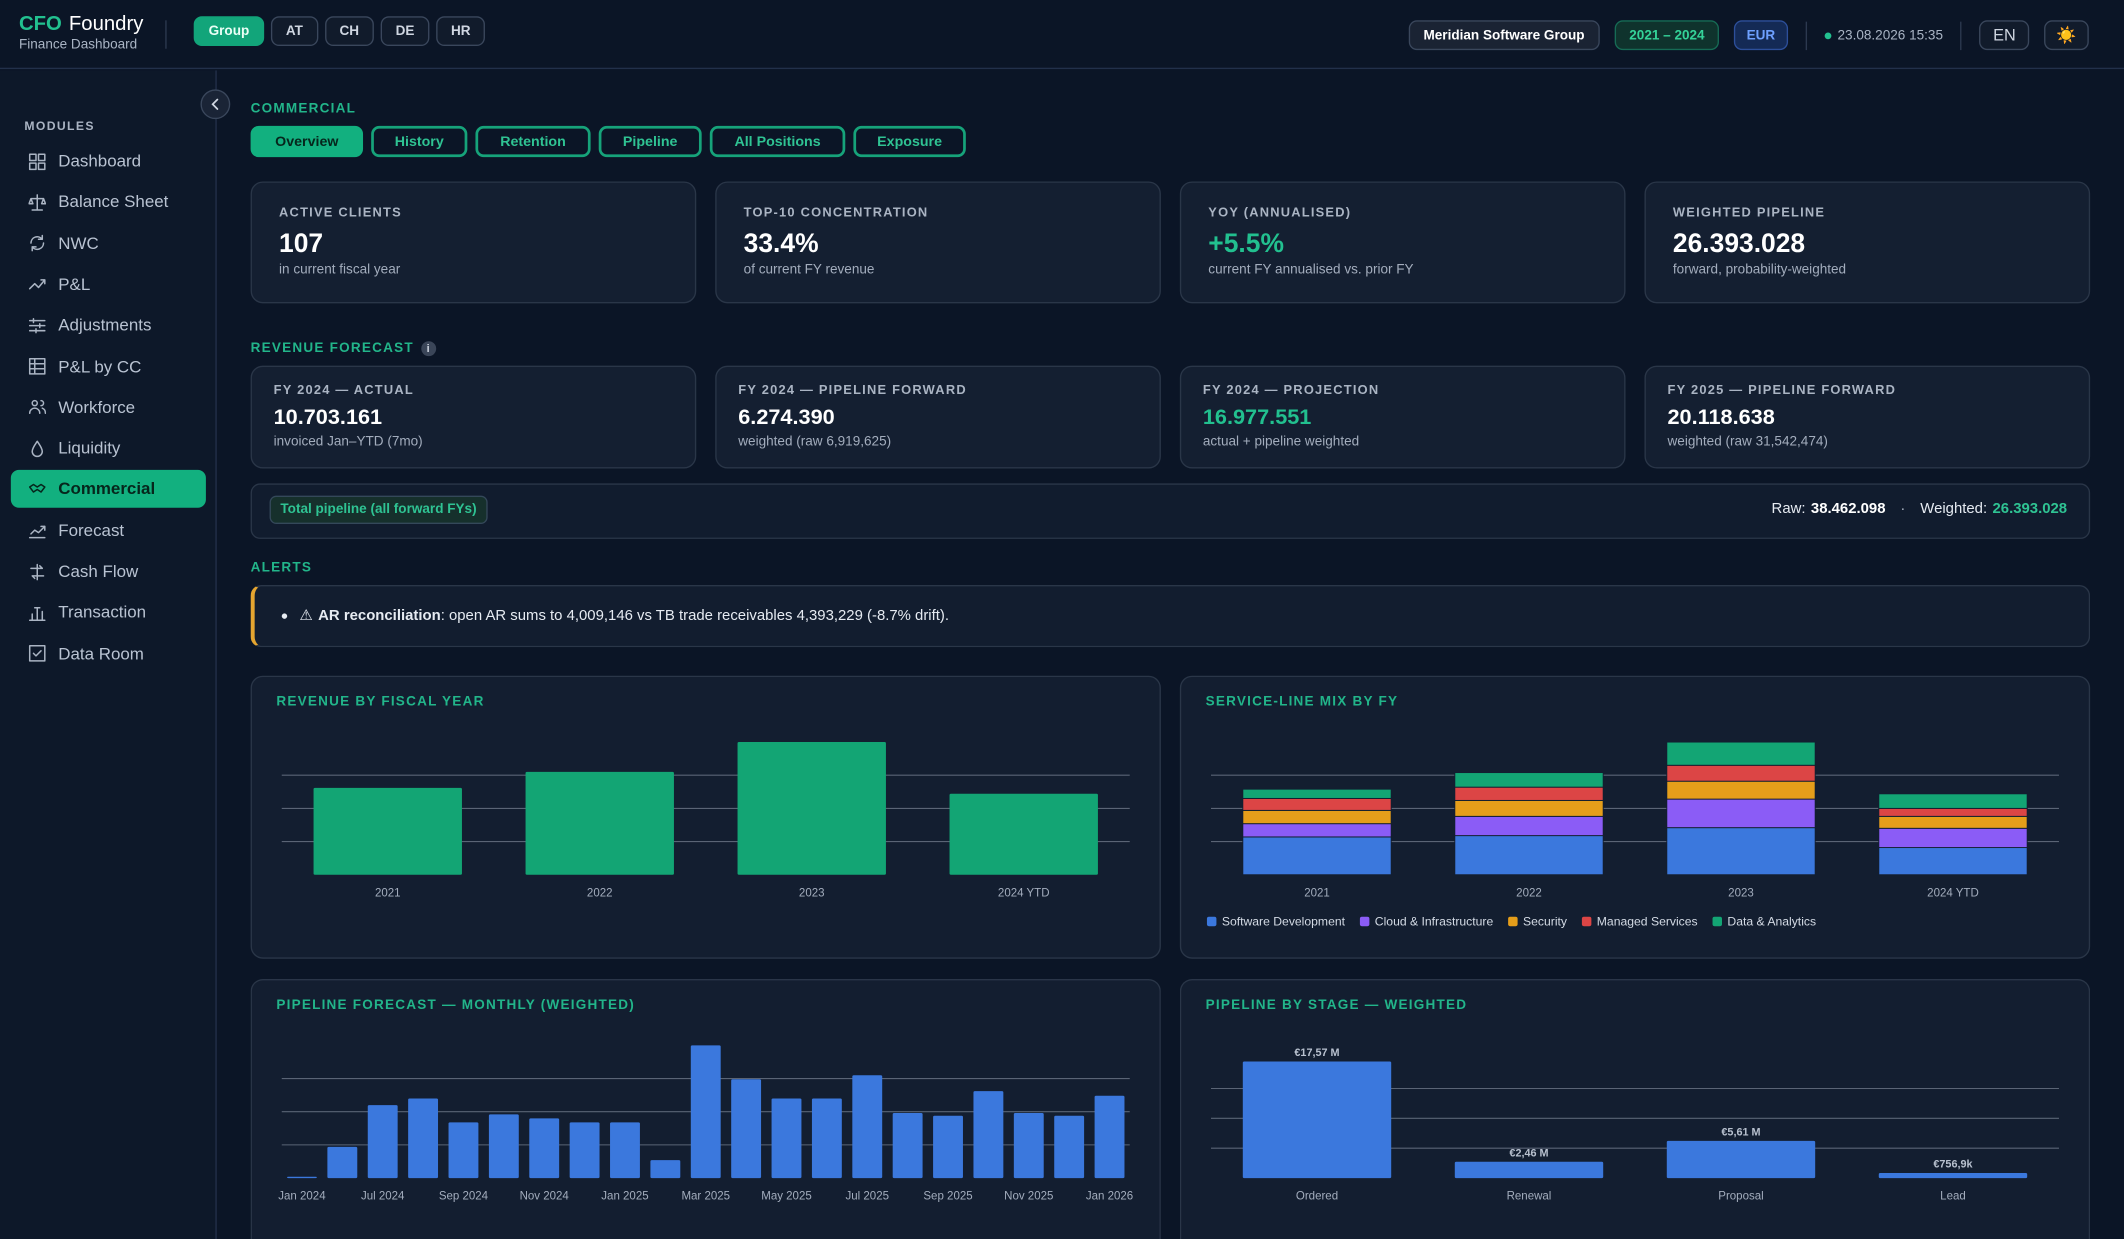  I want to click on sidebar-label: Forecast, so click(91, 530).